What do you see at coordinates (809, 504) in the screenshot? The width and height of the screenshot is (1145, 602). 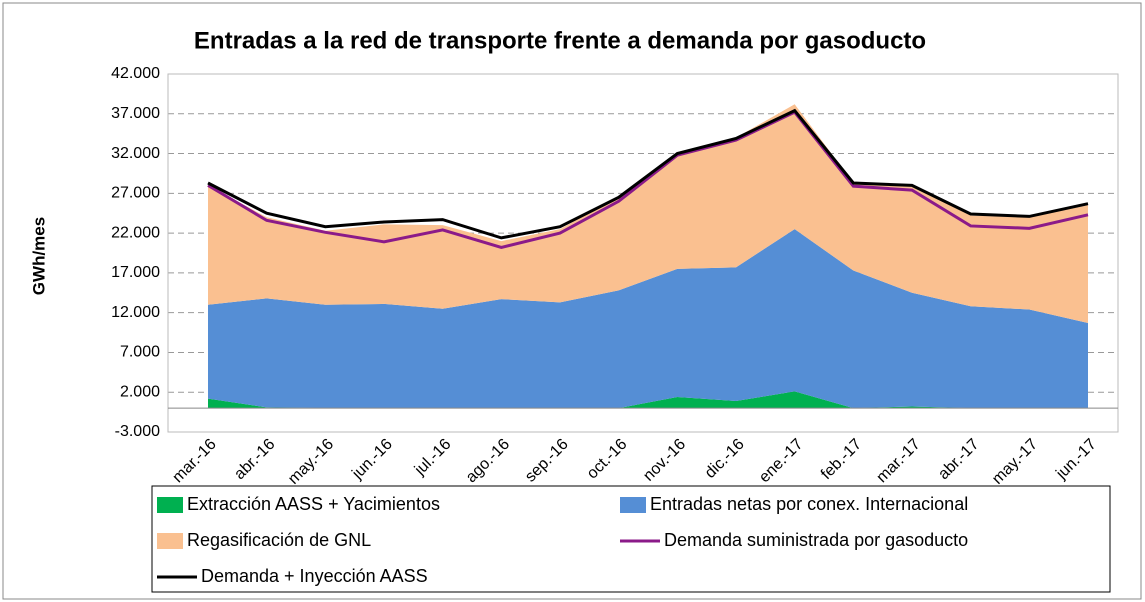 I see `legend-label: Entradas netas por conex. Internacional` at bounding box center [809, 504].